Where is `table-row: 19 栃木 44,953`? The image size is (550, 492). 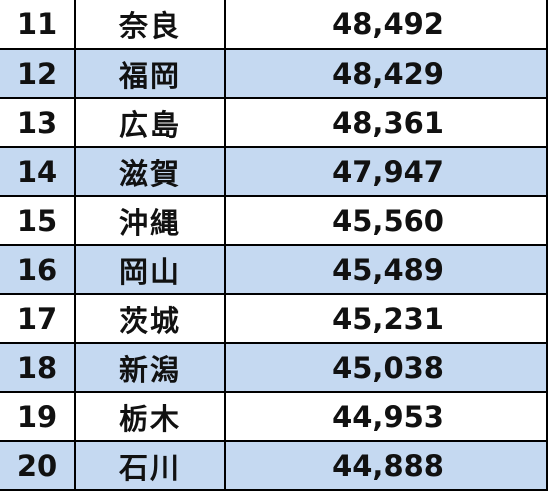 table-row: 19 栃木 44,953 is located at coordinates (274, 416).